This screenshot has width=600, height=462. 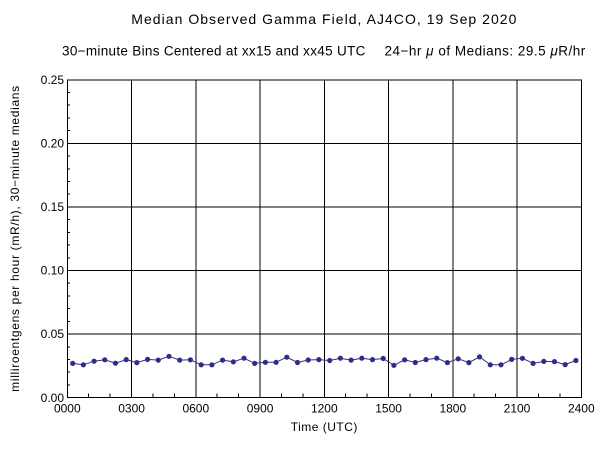 I want to click on svg-text: 1200, so click(x=324, y=409).